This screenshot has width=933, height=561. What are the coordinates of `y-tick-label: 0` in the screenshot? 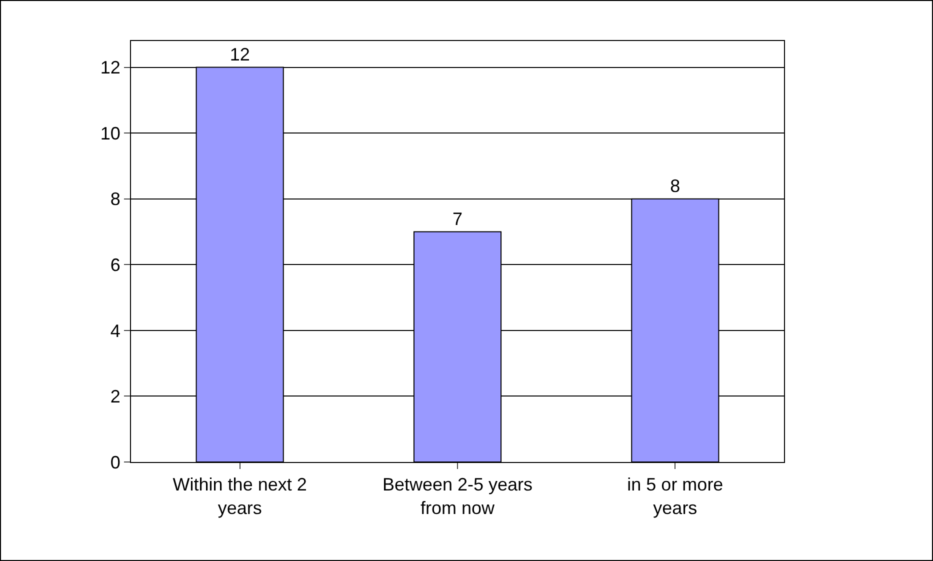 It's located at (115, 462).